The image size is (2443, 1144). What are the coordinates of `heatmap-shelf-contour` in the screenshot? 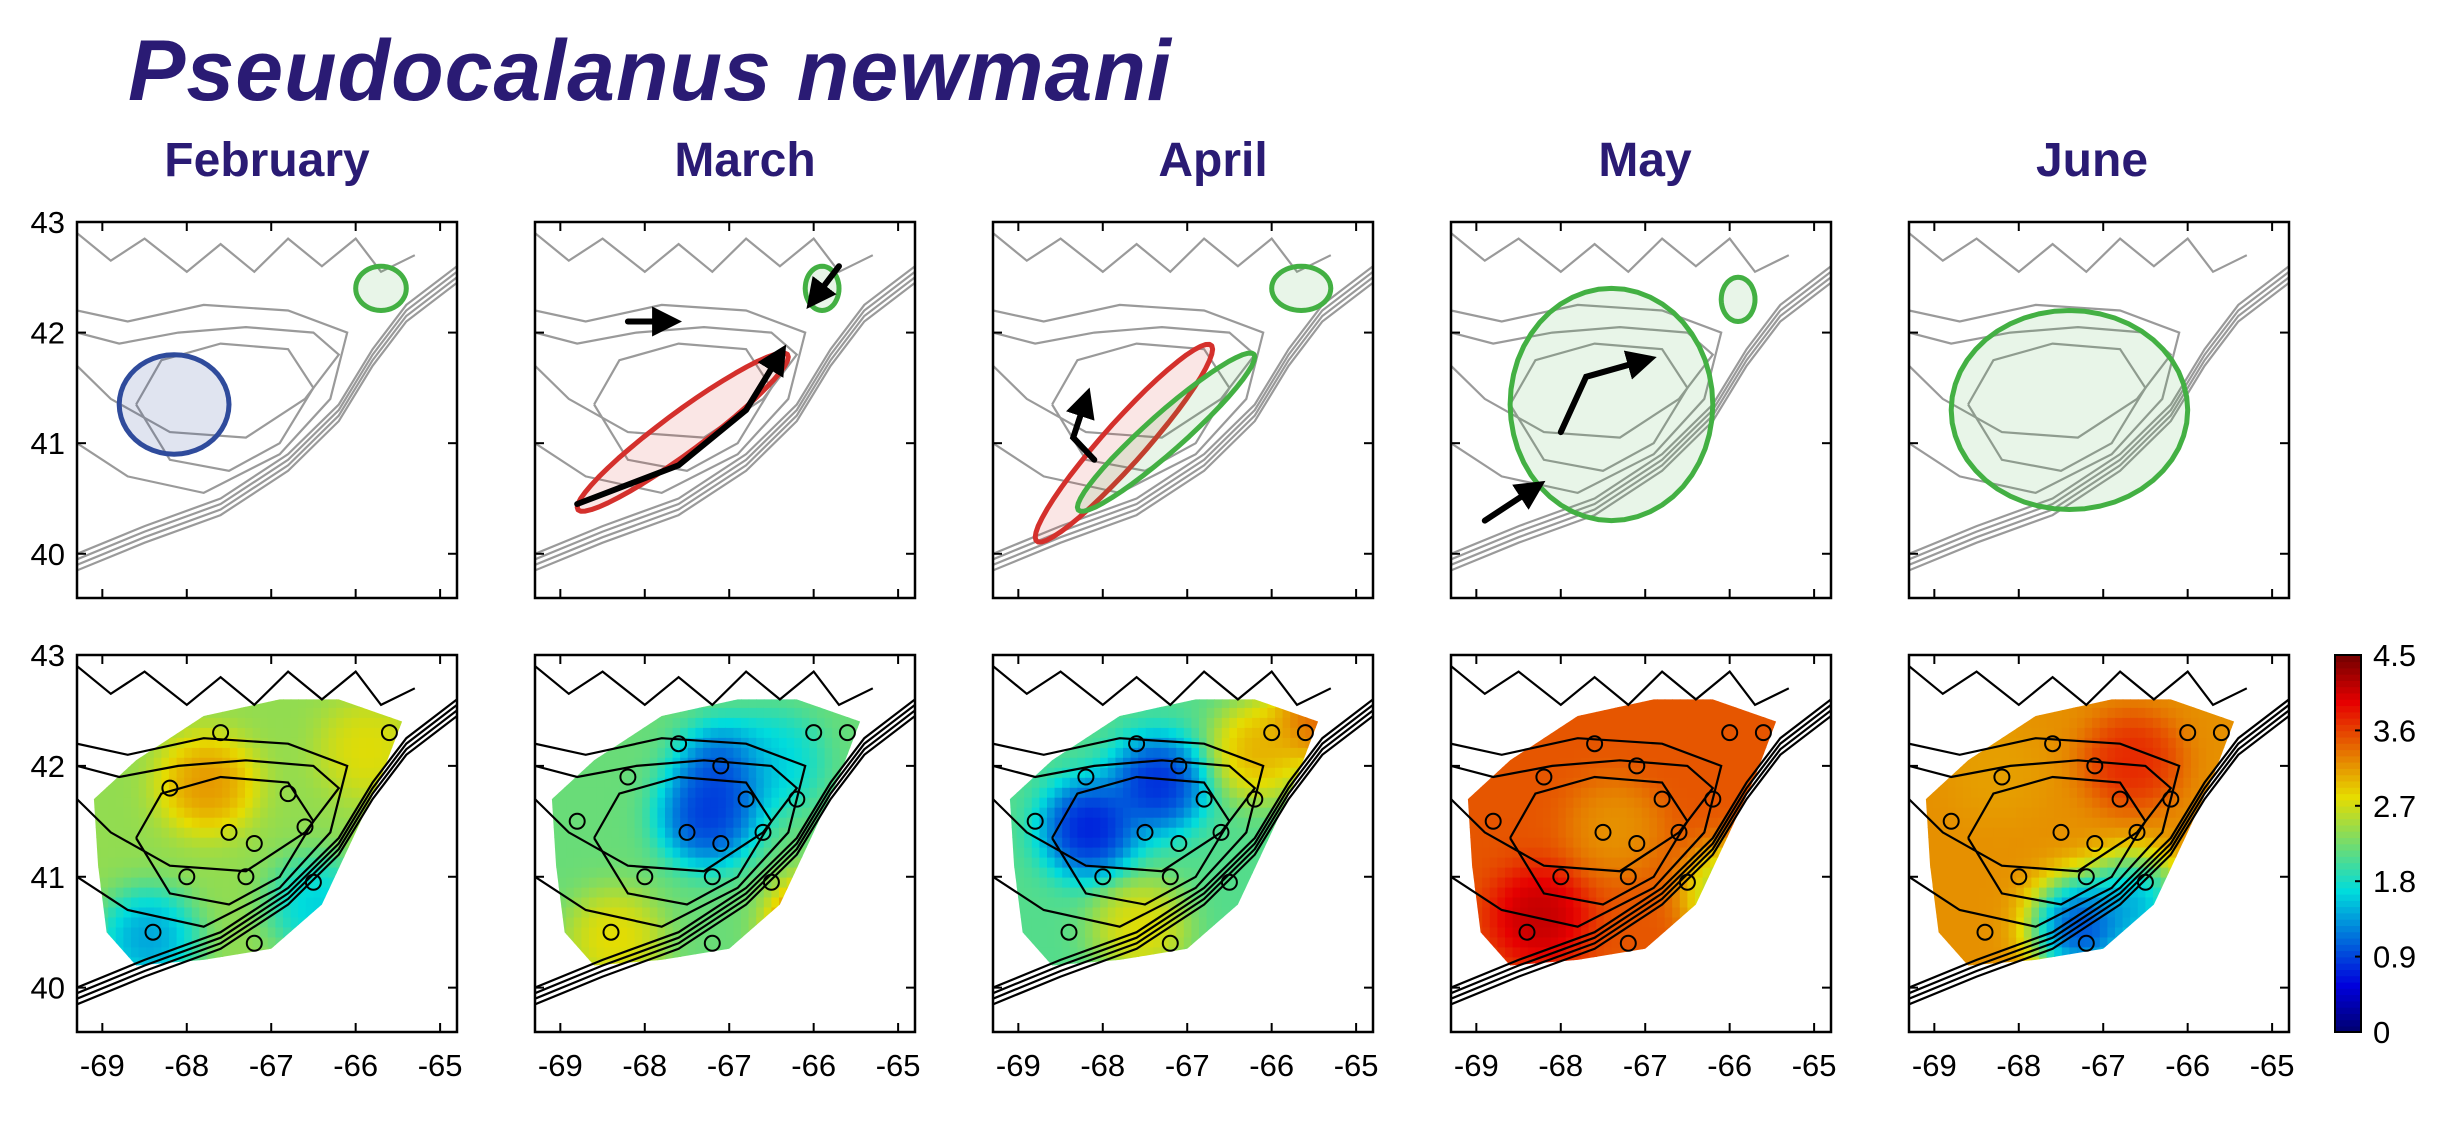 It's located at (267, 860).